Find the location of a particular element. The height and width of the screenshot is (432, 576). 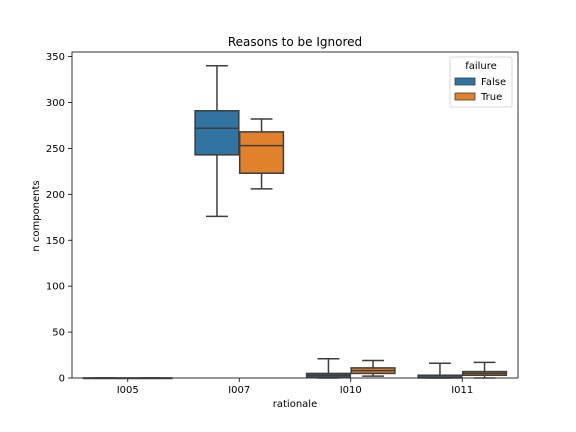

legend: failure False True is located at coordinates (481, 82).